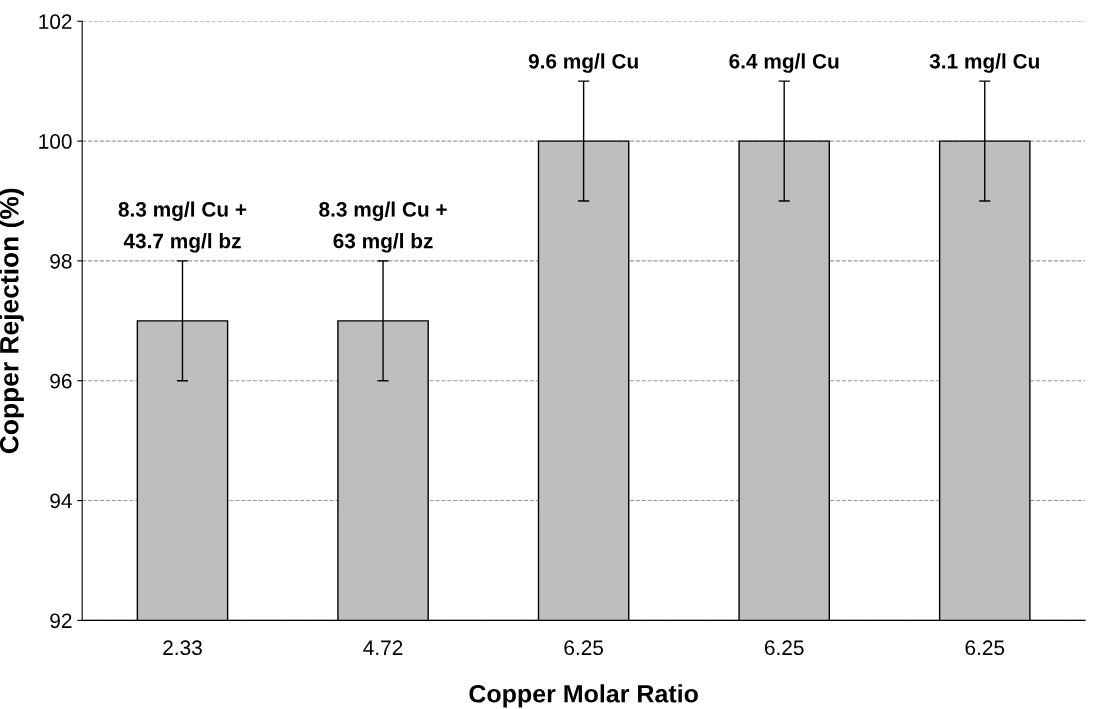 The height and width of the screenshot is (709, 1096). Describe the element at coordinates (61, 381) in the screenshot. I see `y-tick-label: 96` at that location.